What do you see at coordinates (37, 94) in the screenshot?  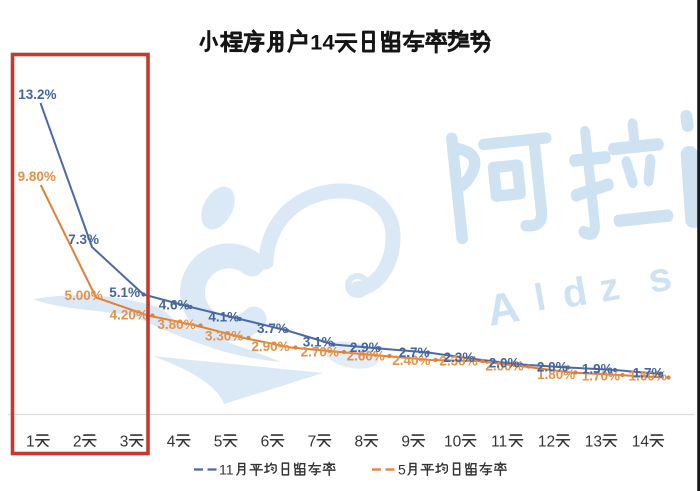 I see `svg-text: 13.2%` at bounding box center [37, 94].